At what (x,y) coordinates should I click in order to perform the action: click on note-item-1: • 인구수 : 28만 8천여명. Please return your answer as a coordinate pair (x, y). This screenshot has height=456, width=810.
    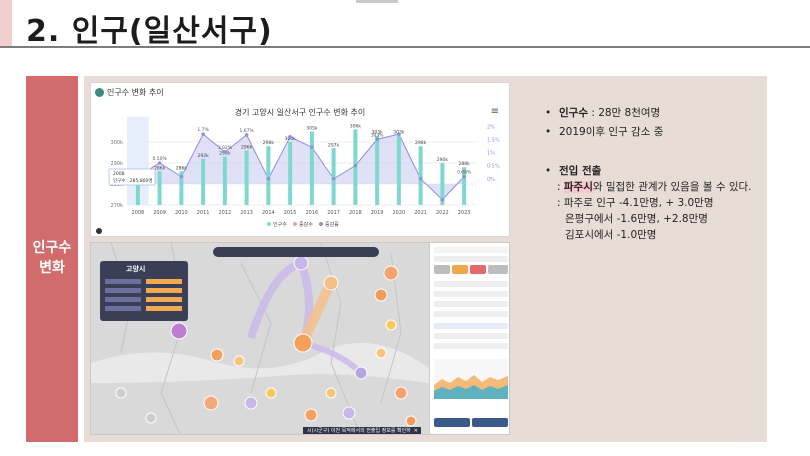
    Looking at the image, I should click on (655, 113).